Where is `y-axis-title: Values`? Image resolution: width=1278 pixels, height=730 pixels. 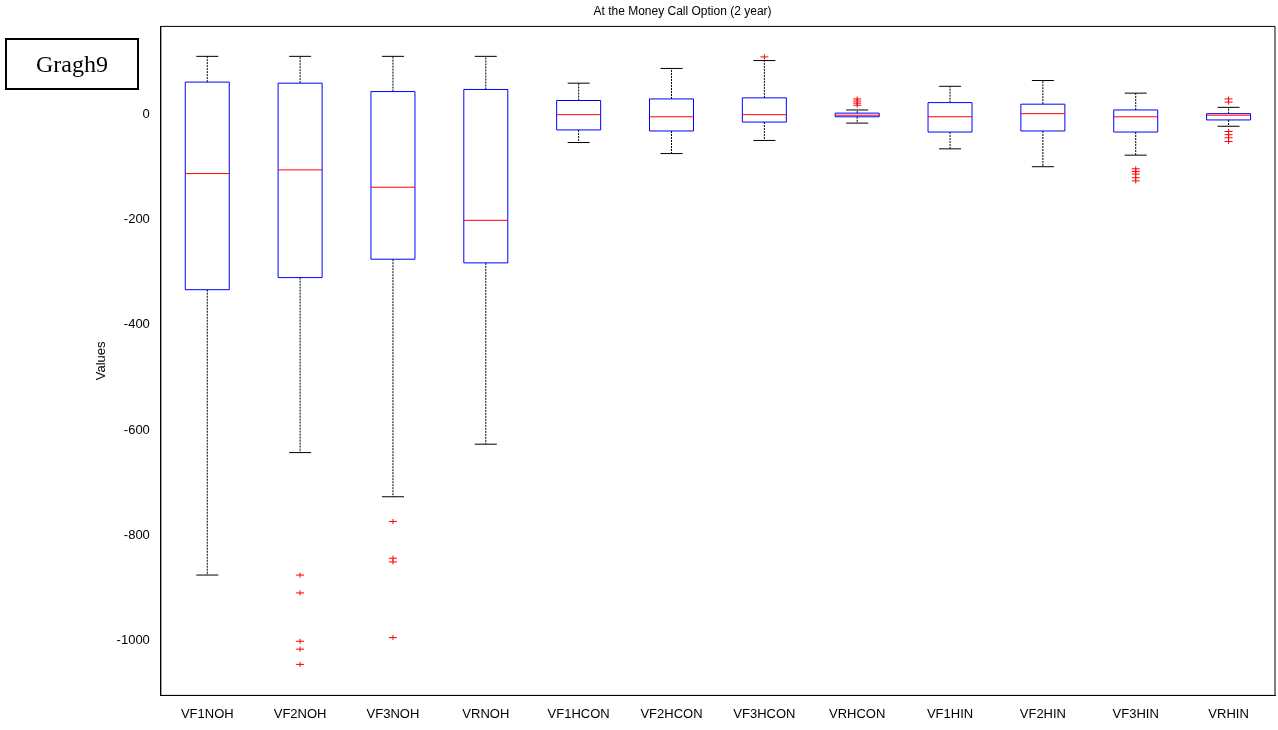
y-axis-title: Values is located at coordinates (101, 361).